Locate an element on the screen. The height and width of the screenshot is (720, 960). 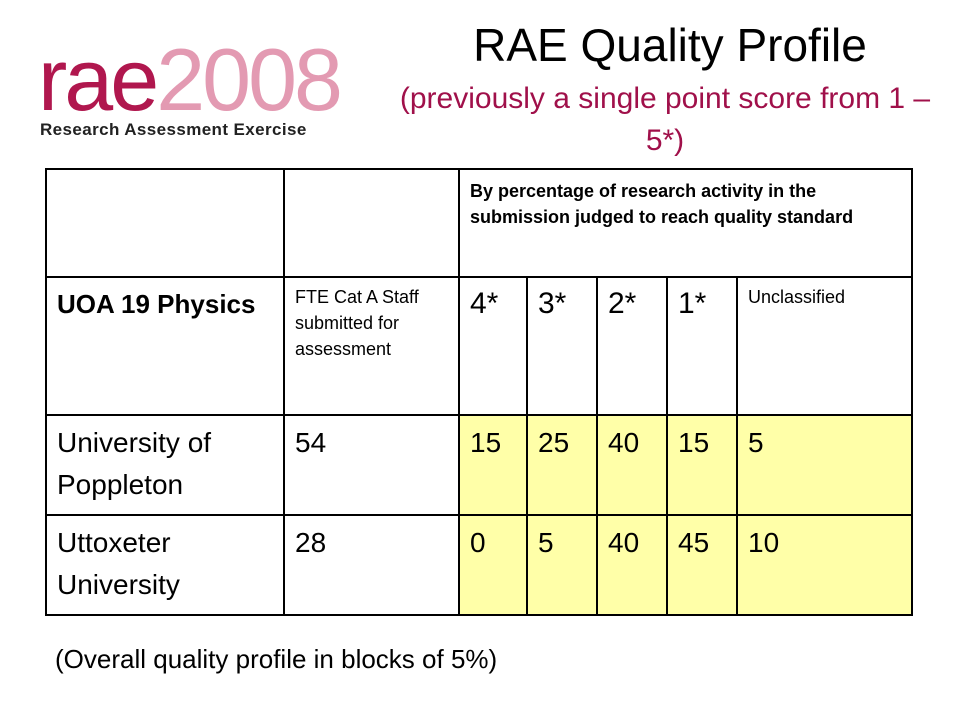
level-cell: 2* is located at coordinates (632, 346).